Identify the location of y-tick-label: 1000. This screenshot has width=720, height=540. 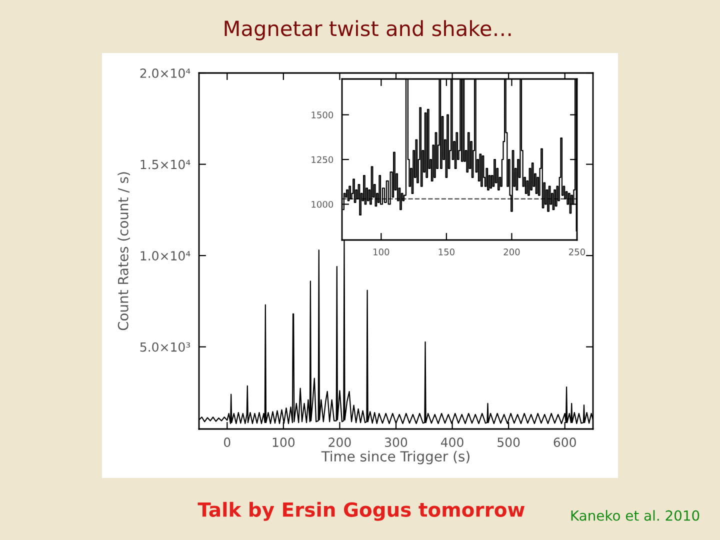
(323, 204).